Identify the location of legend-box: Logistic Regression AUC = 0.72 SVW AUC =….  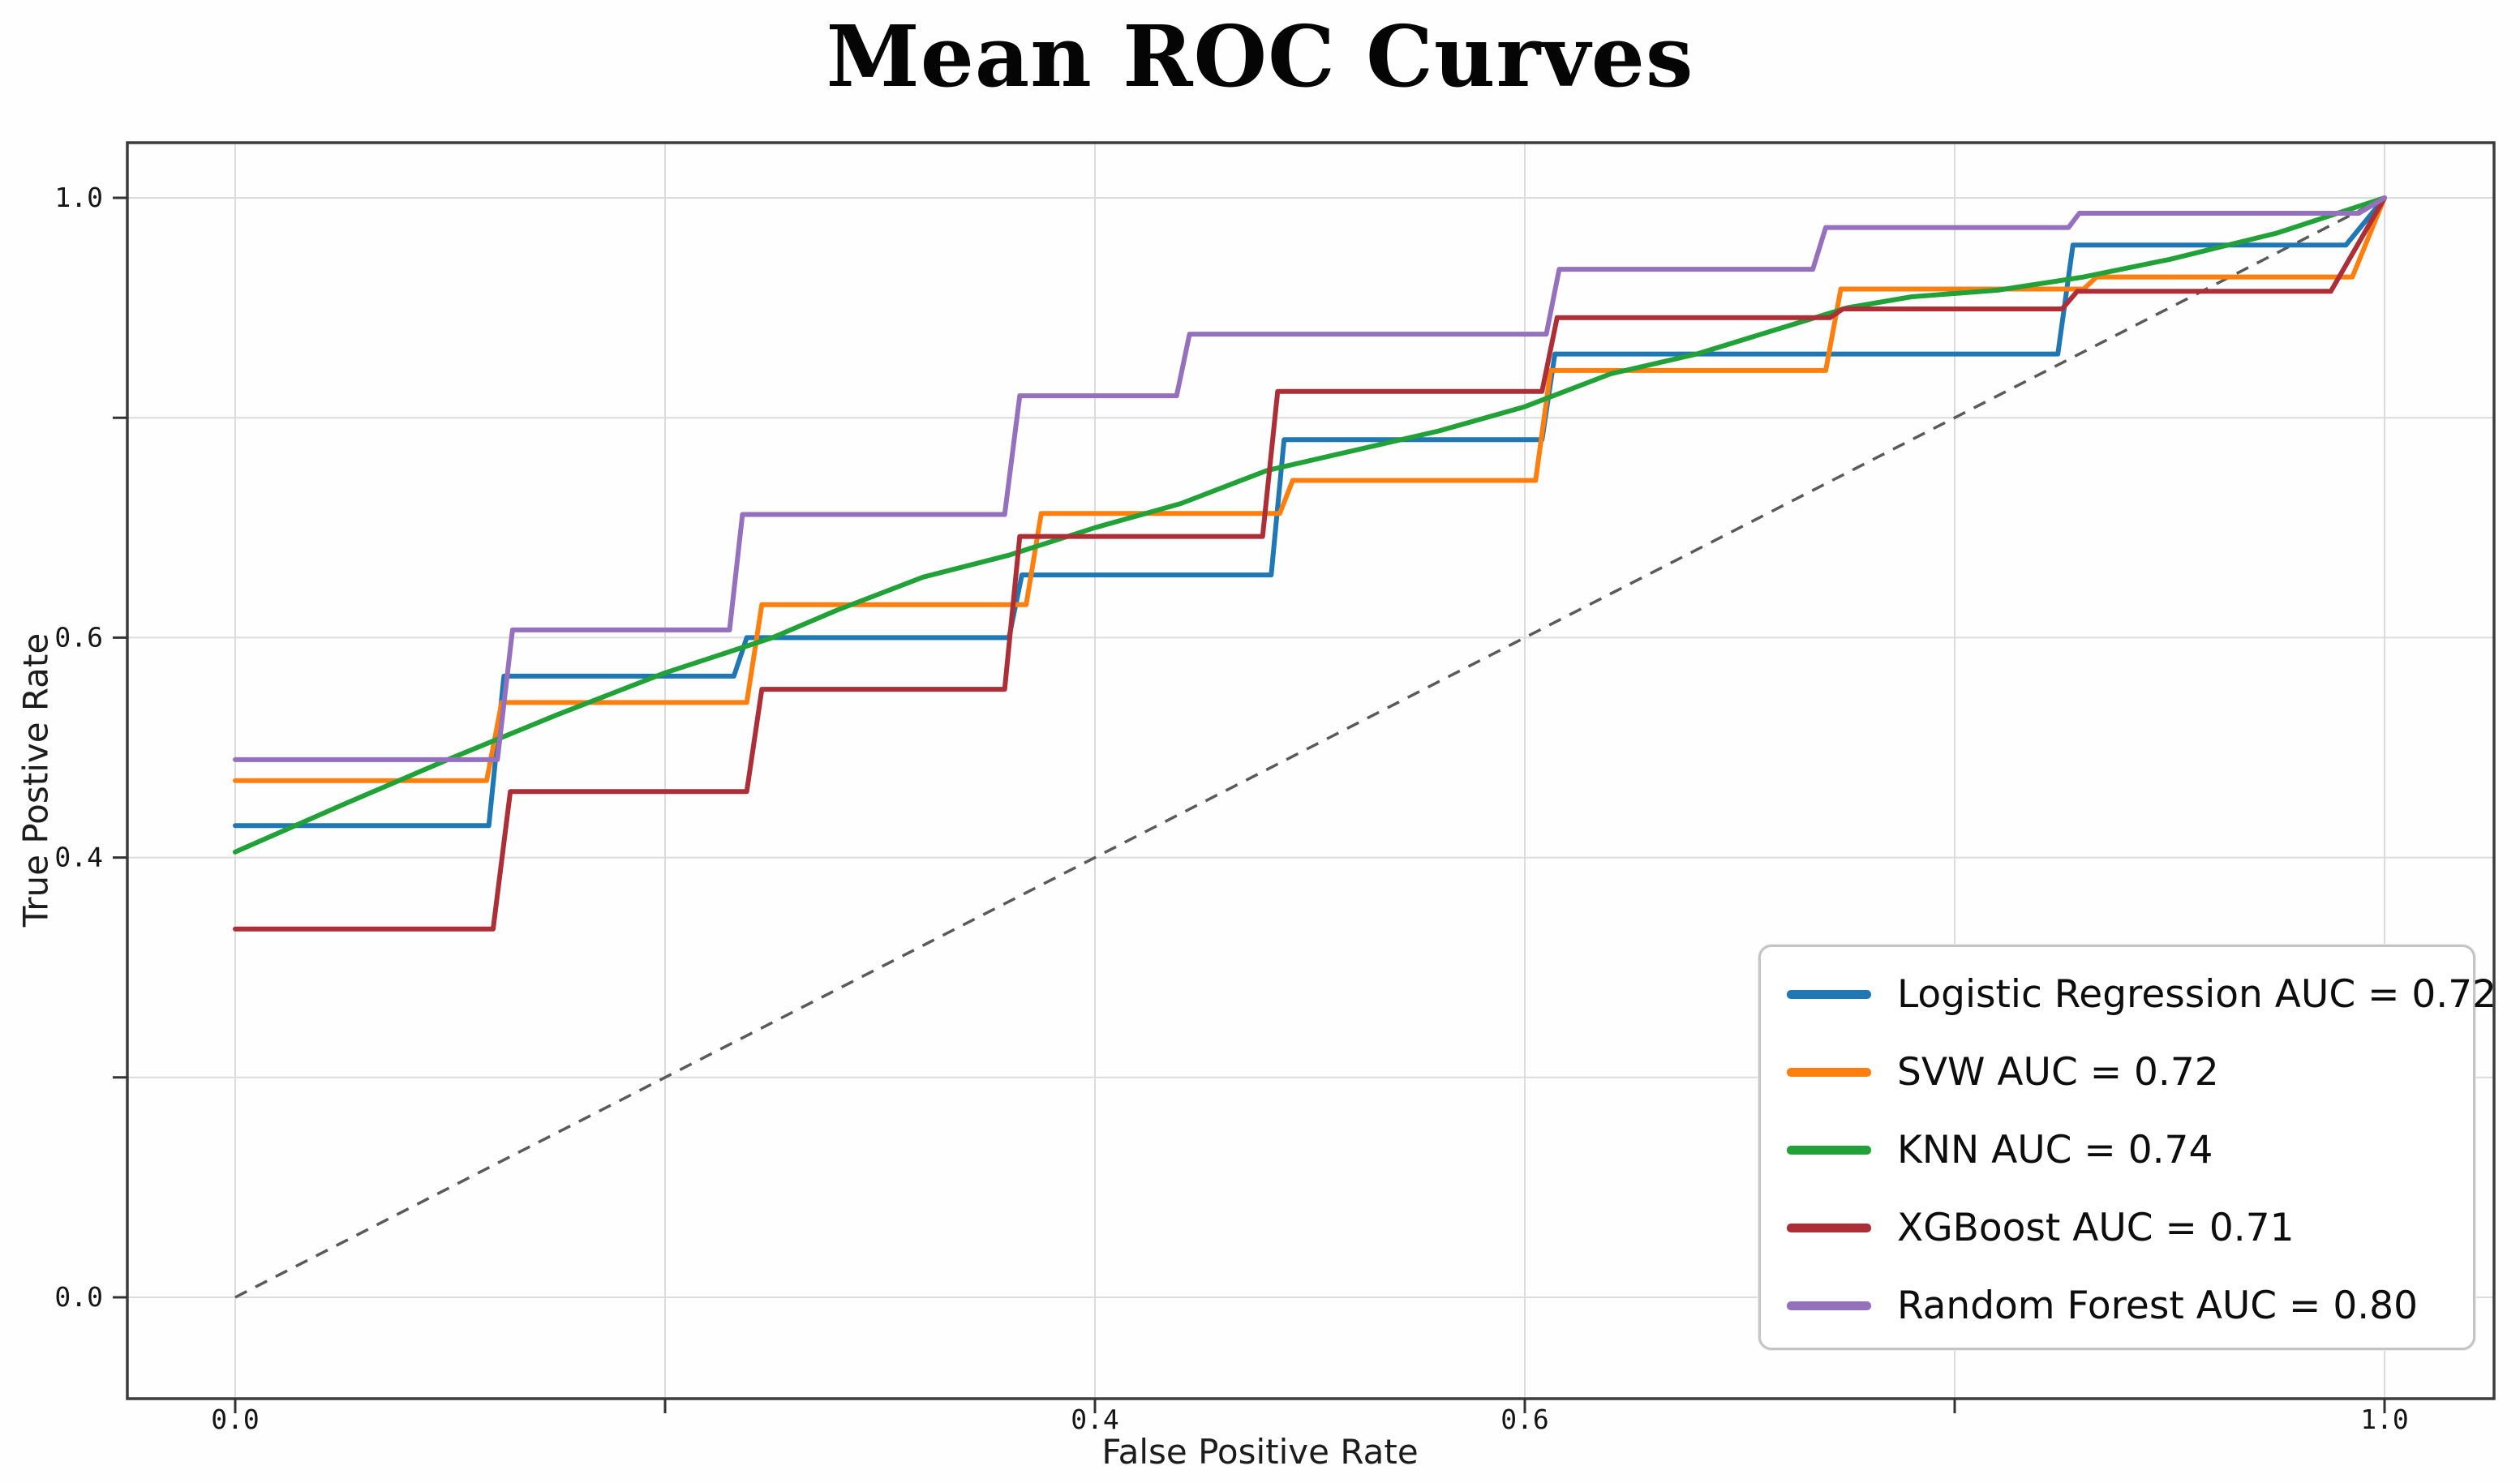
(2127, 1147).